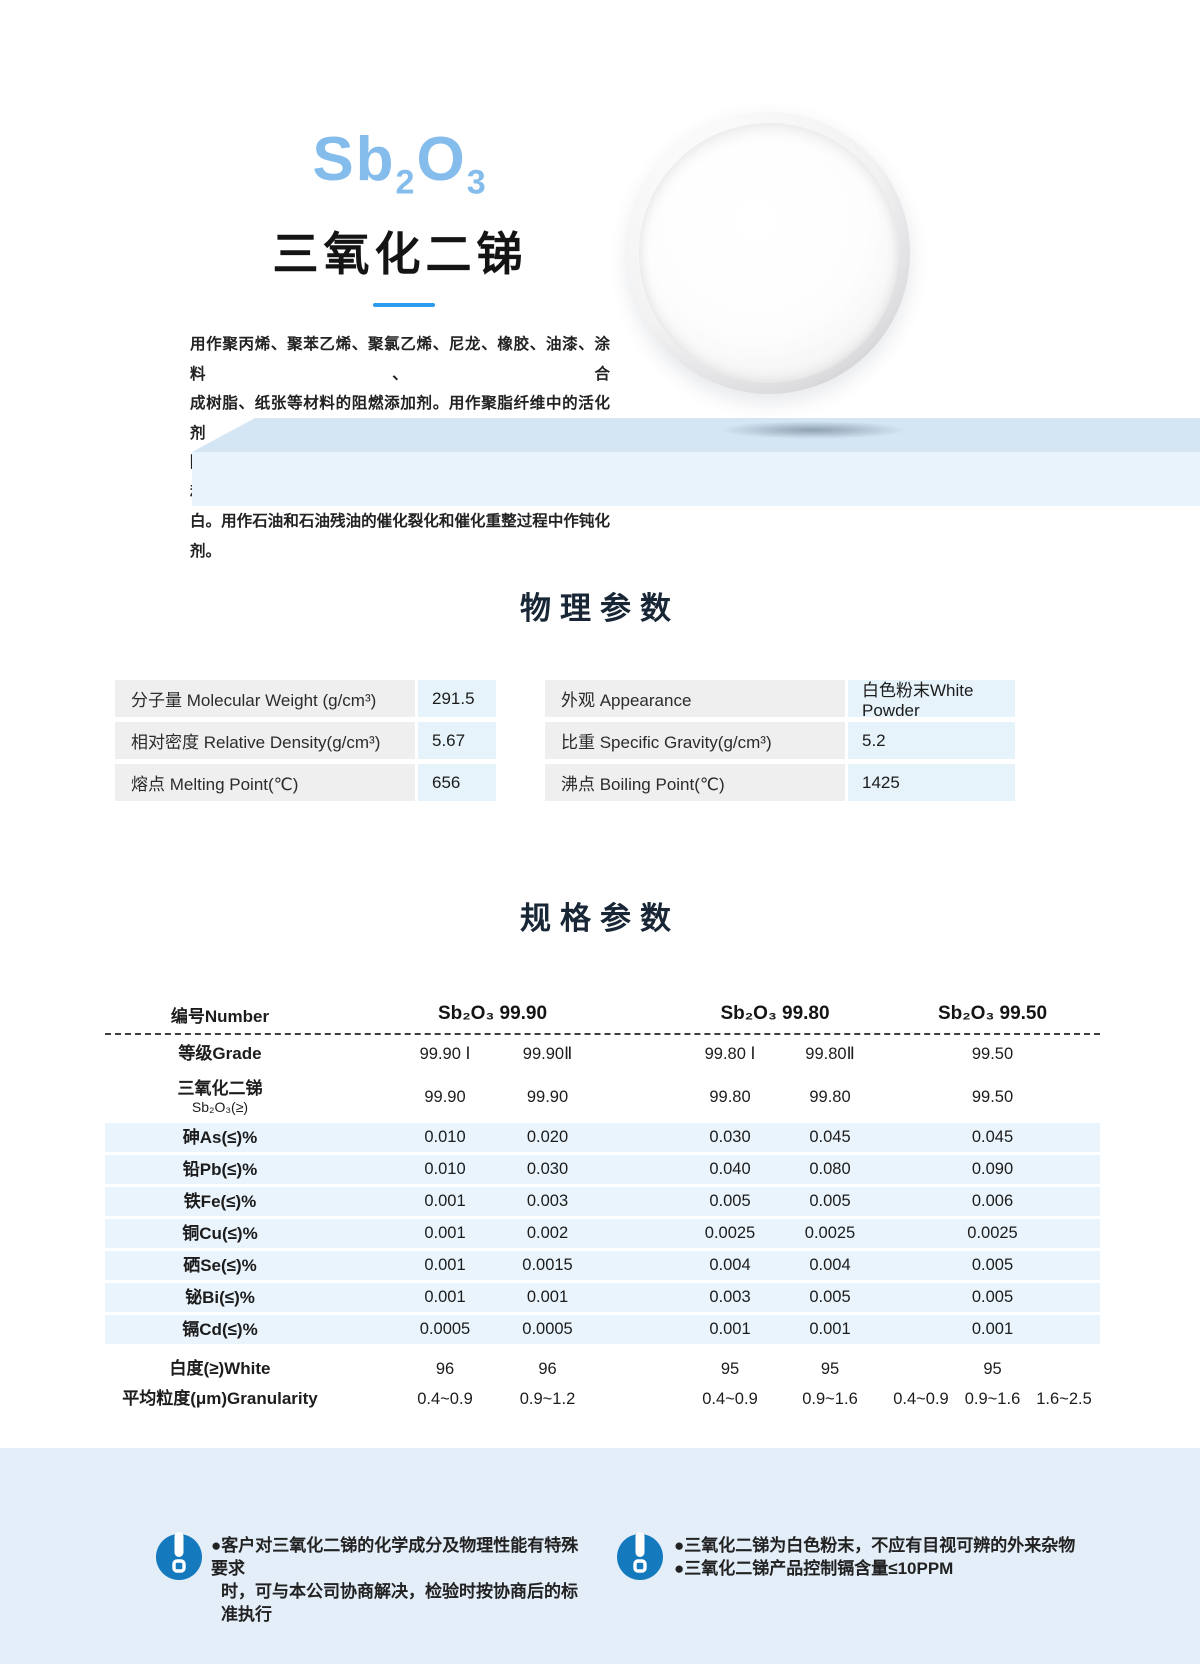 Image resolution: width=1200 pixels, height=1664 pixels. Describe the element at coordinates (220, 1369) in the screenshot. I see `row-label: 白度(≥)White` at that location.